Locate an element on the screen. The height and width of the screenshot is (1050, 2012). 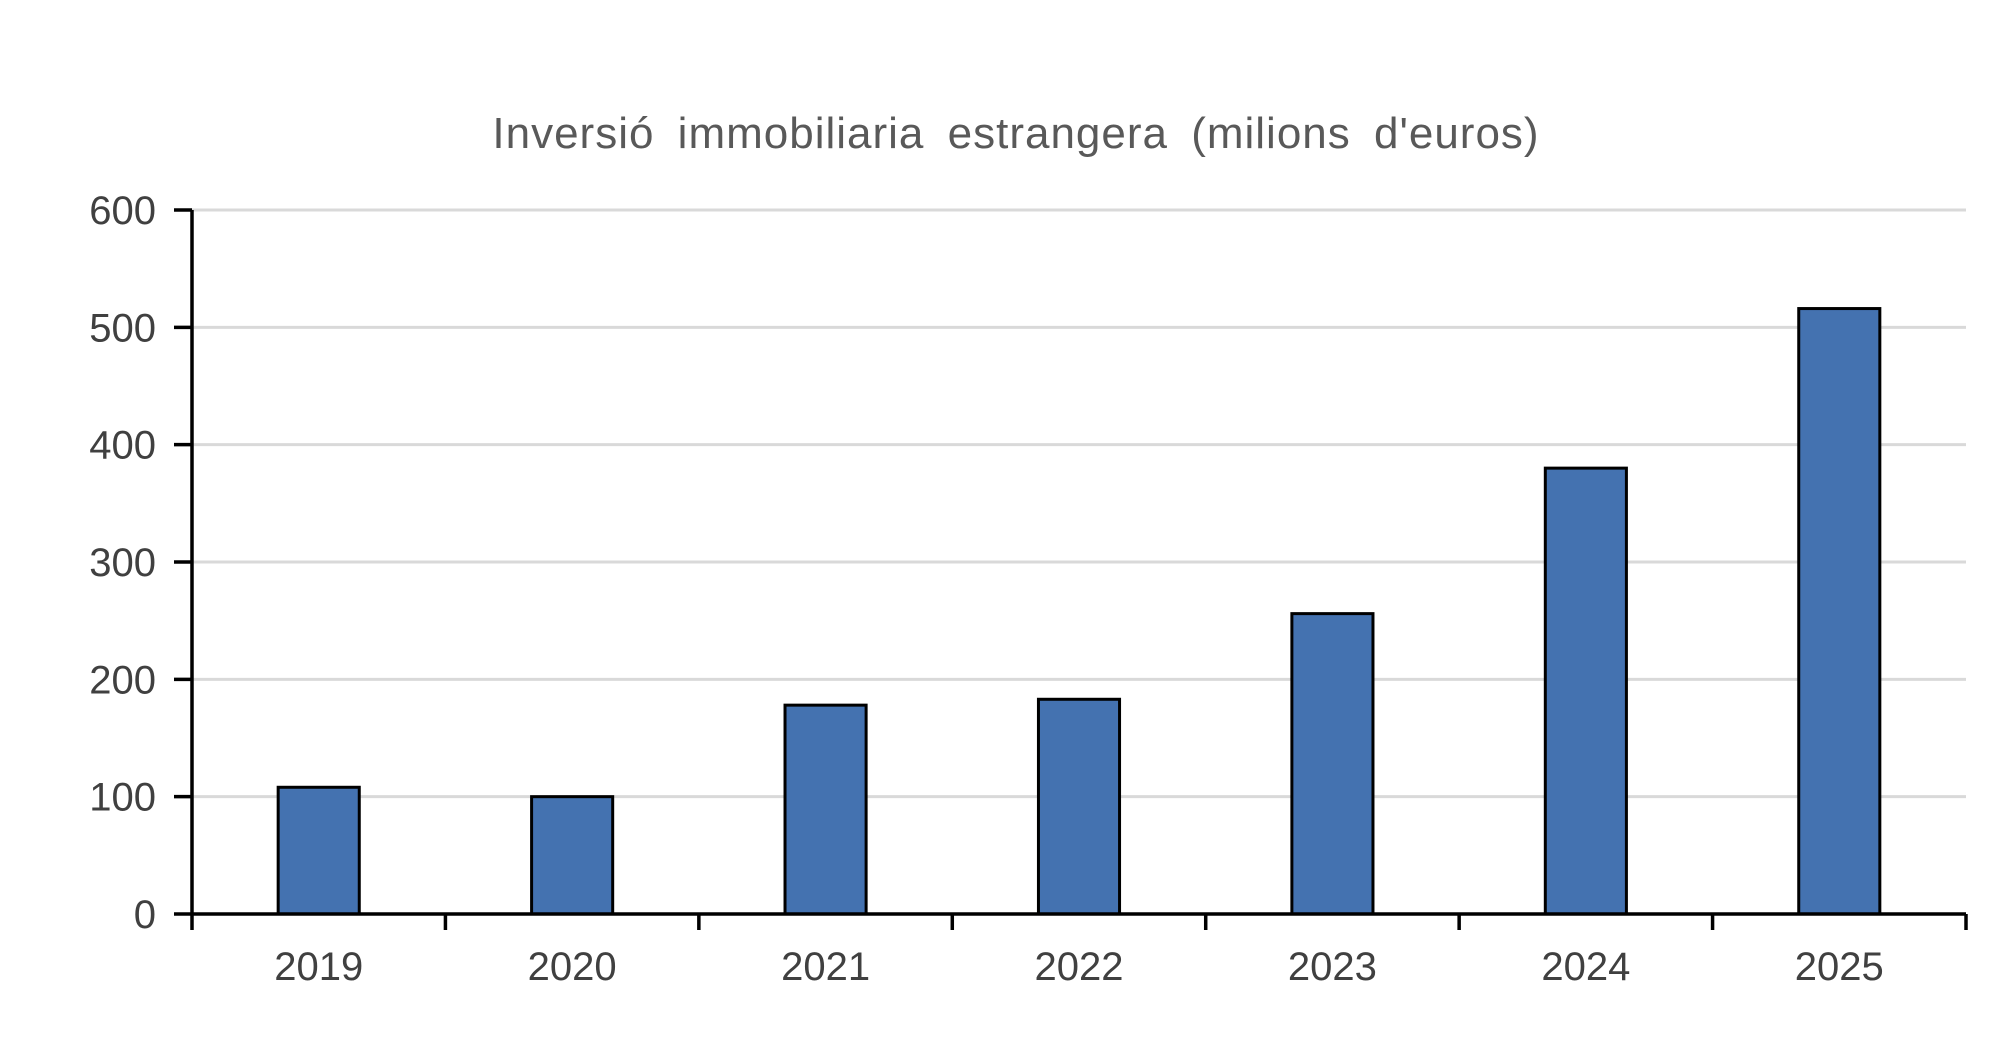
bar-2023 is located at coordinates (1332, 764).